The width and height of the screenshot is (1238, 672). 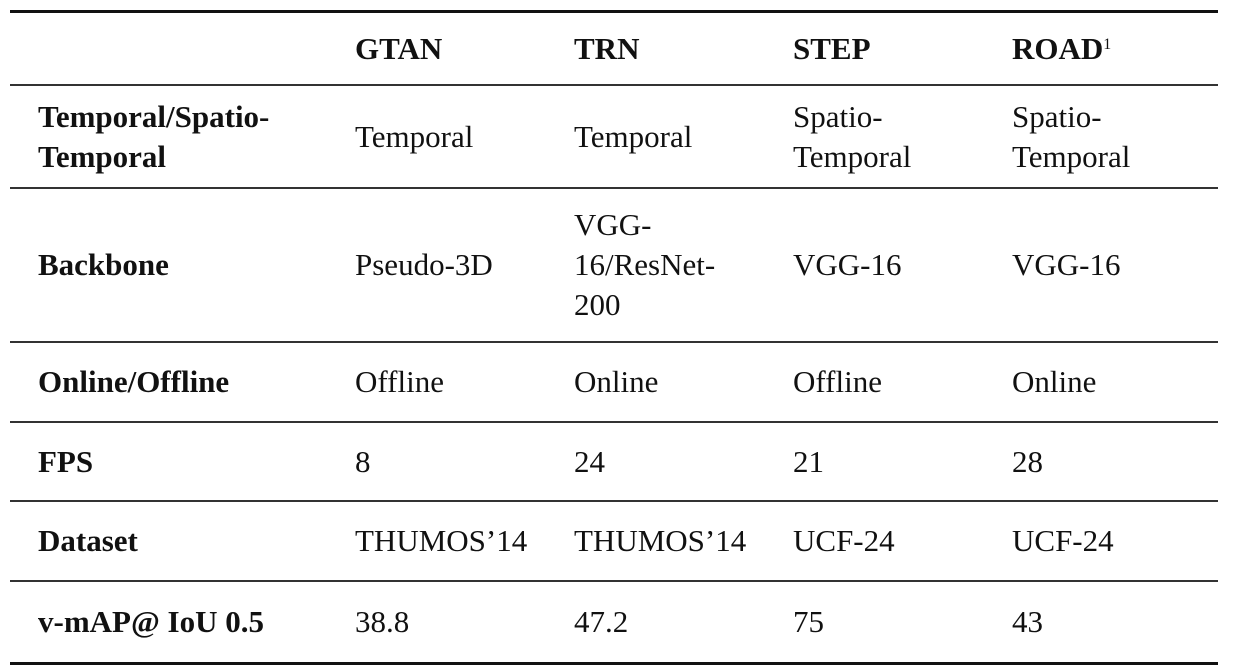 What do you see at coordinates (424, 264) in the screenshot?
I see `table-cell: Pseudo-3D` at bounding box center [424, 264].